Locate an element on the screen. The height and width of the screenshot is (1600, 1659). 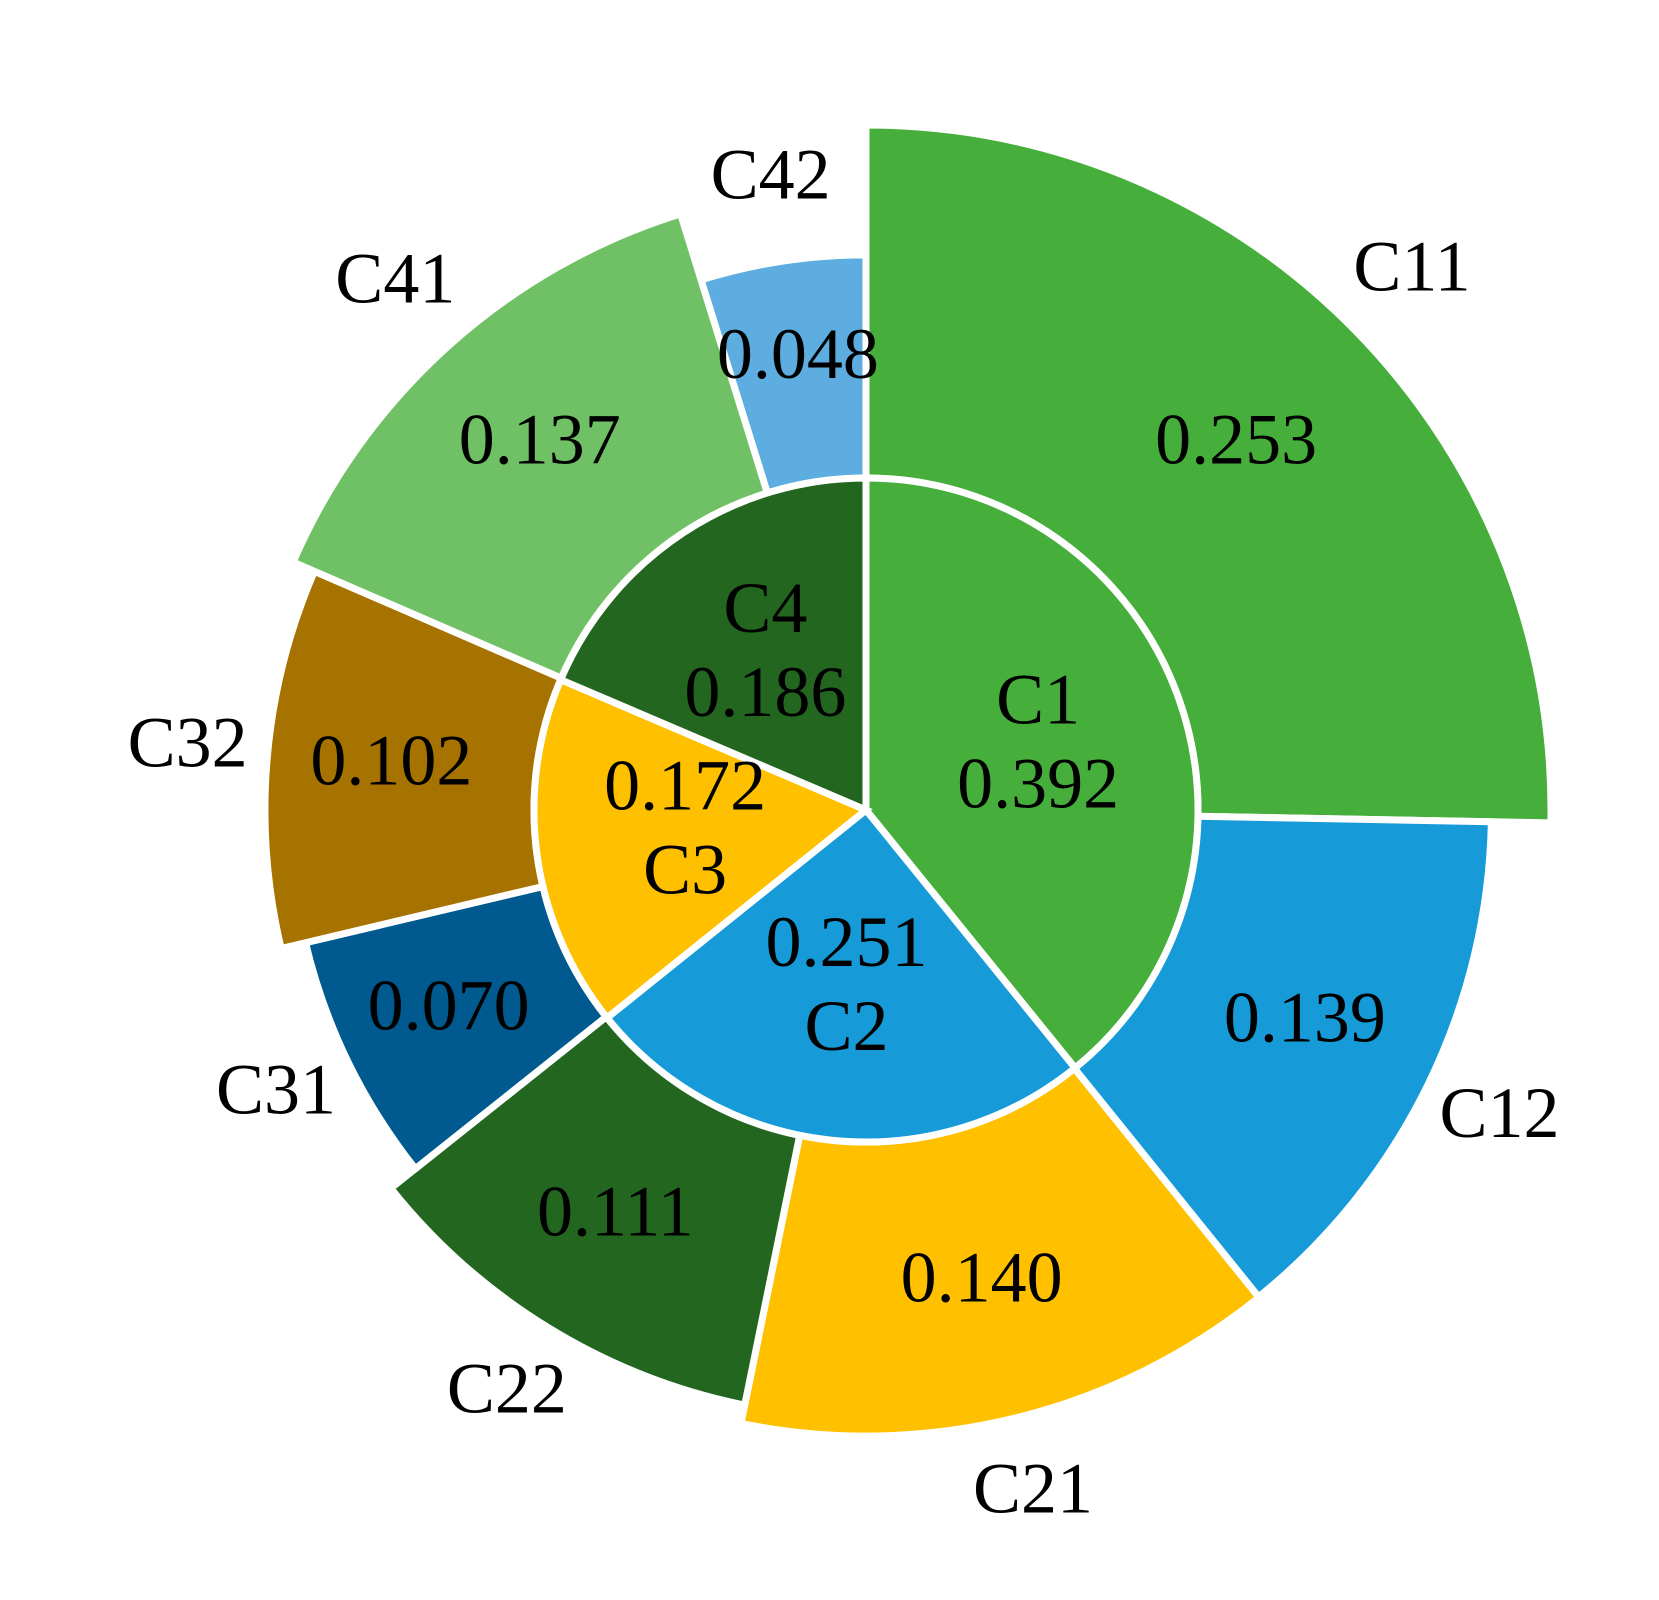
category-label-c41: C41 is located at coordinates (395, 279).